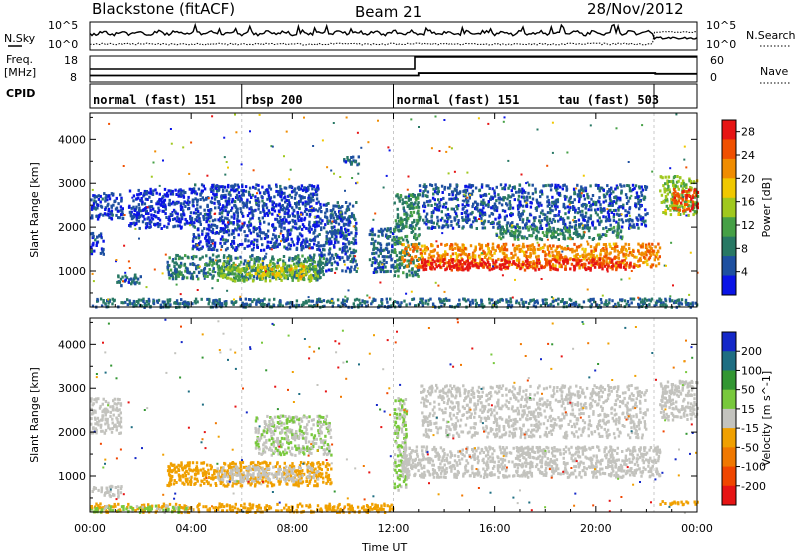 The height and width of the screenshot is (558, 800). I want to click on cpid-mode-label: normal (fast) 151, so click(154, 100).